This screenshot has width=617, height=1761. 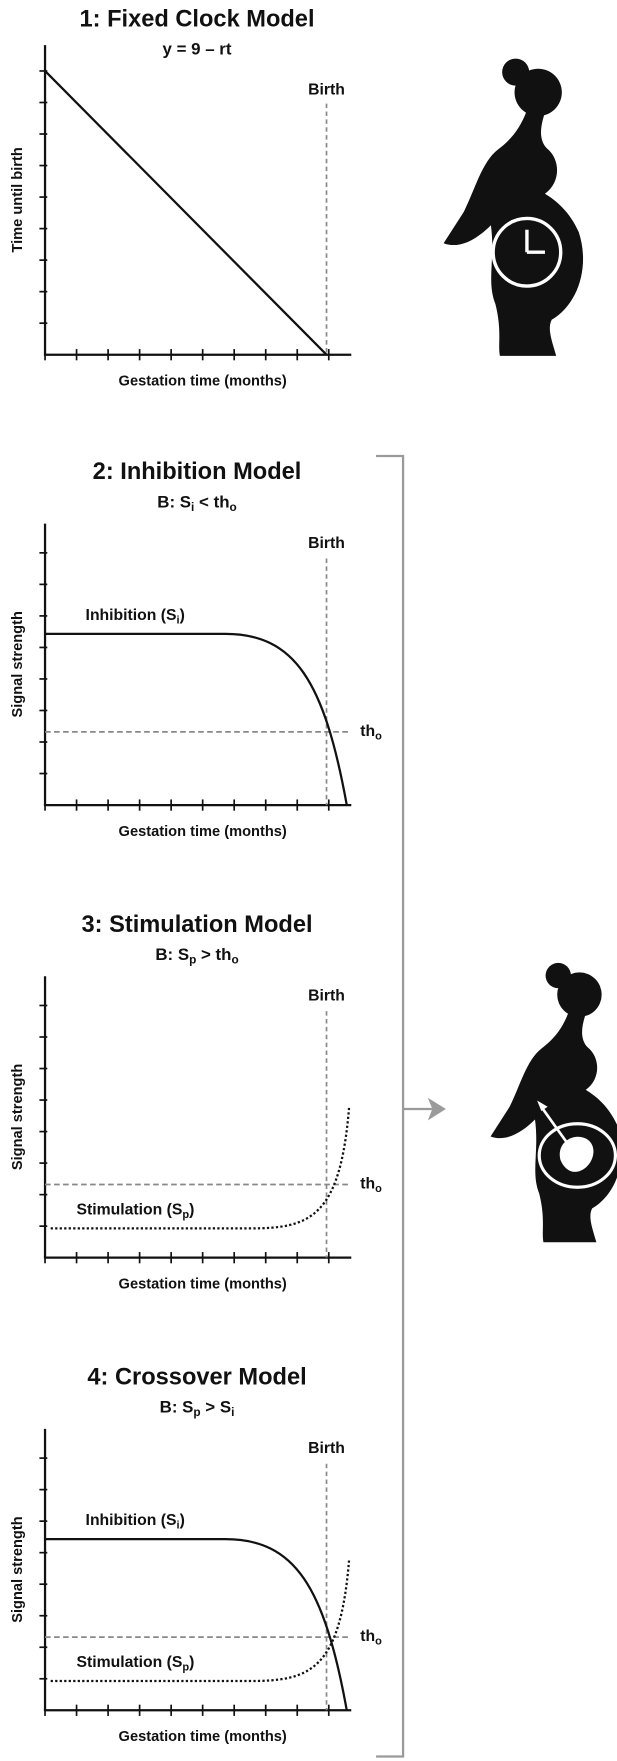 What do you see at coordinates (186, 213) in the screenshot?
I see `clock-line` at bounding box center [186, 213].